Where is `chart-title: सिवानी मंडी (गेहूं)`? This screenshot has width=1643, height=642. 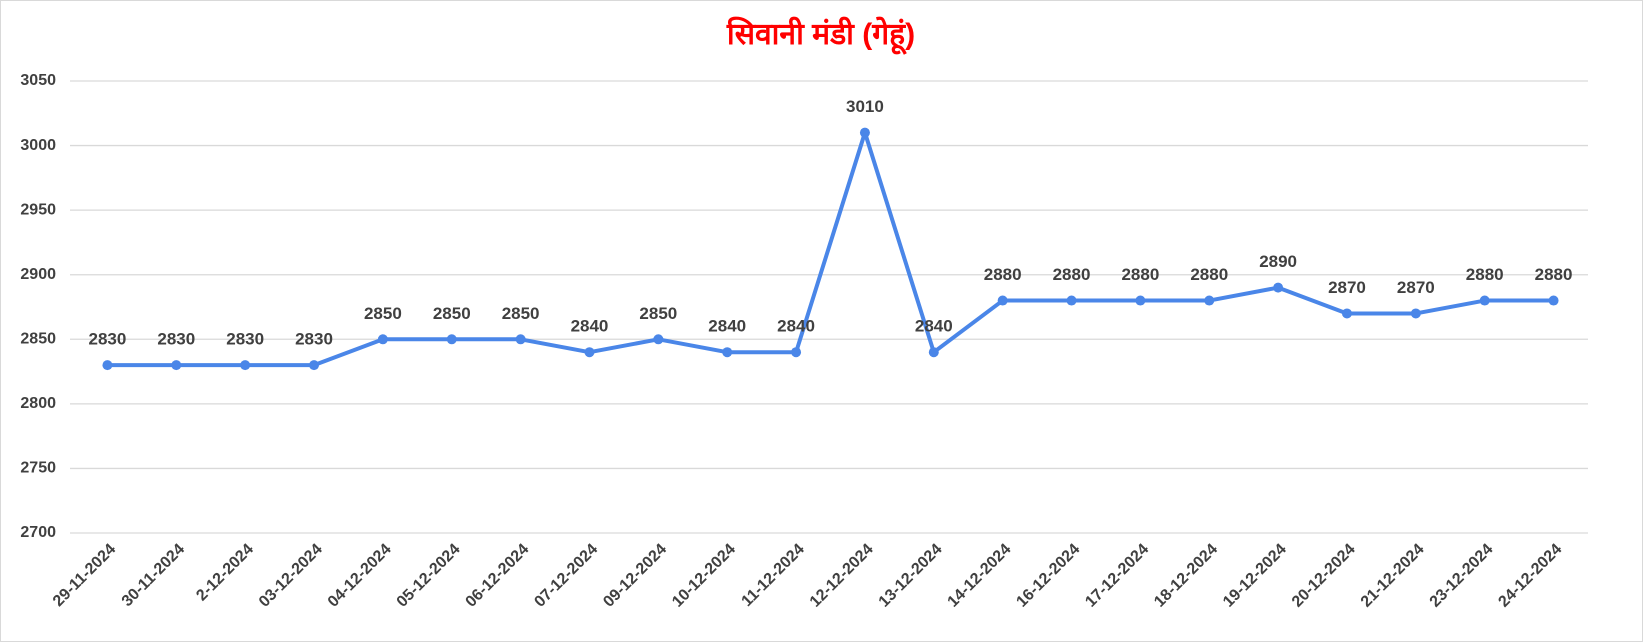
chart-title: सिवानी मंडी (गेहूं) is located at coordinates (820, 35).